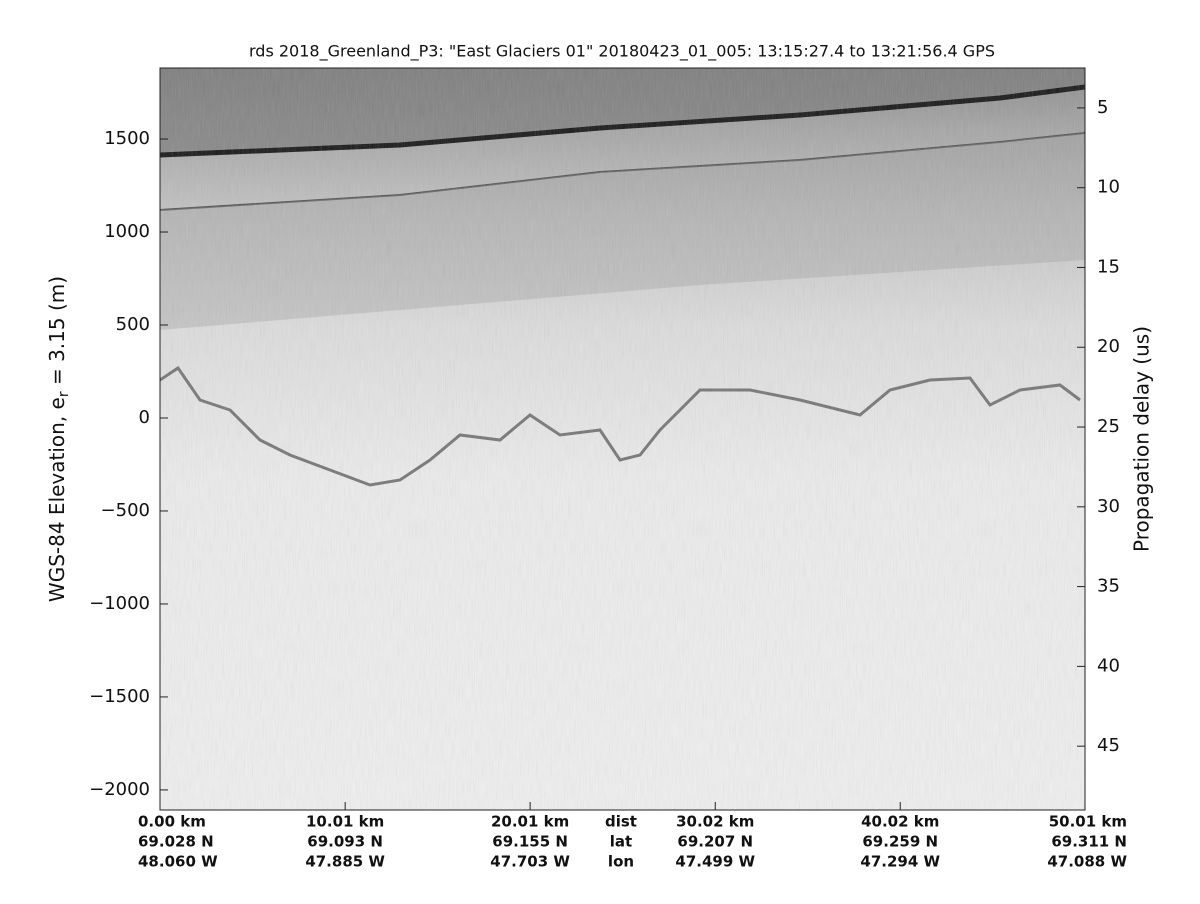  Describe the element at coordinates (127, 231) in the screenshot. I see `y-tick-label: 1000` at that location.